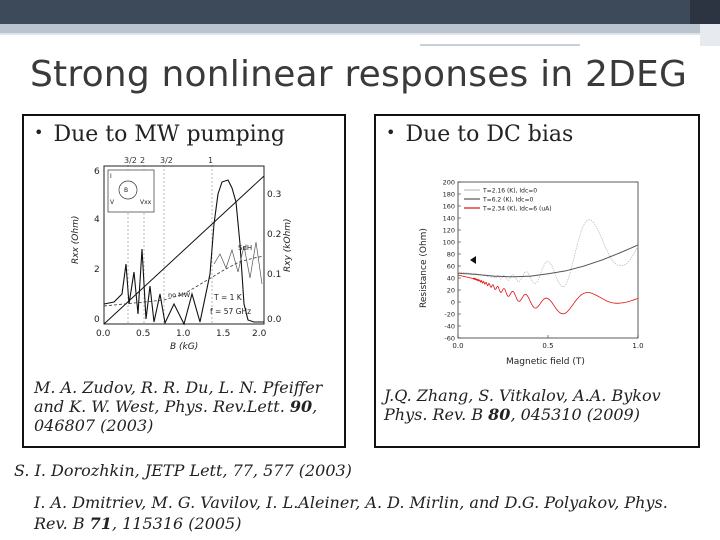  What do you see at coordinates (143, 334) in the screenshot?
I see `fig-xtick: 0.5` at bounding box center [143, 334].